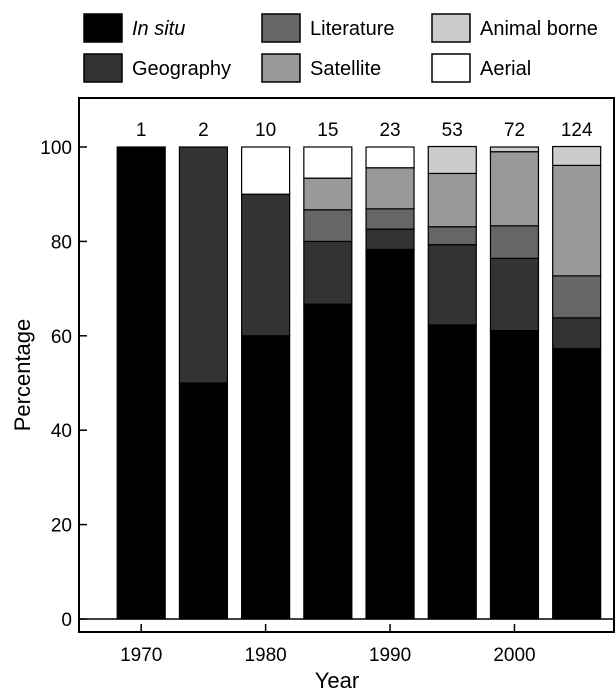  What do you see at coordinates (390, 655) in the screenshot?
I see `x-tick-label: 1990` at bounding box center [390, 655].